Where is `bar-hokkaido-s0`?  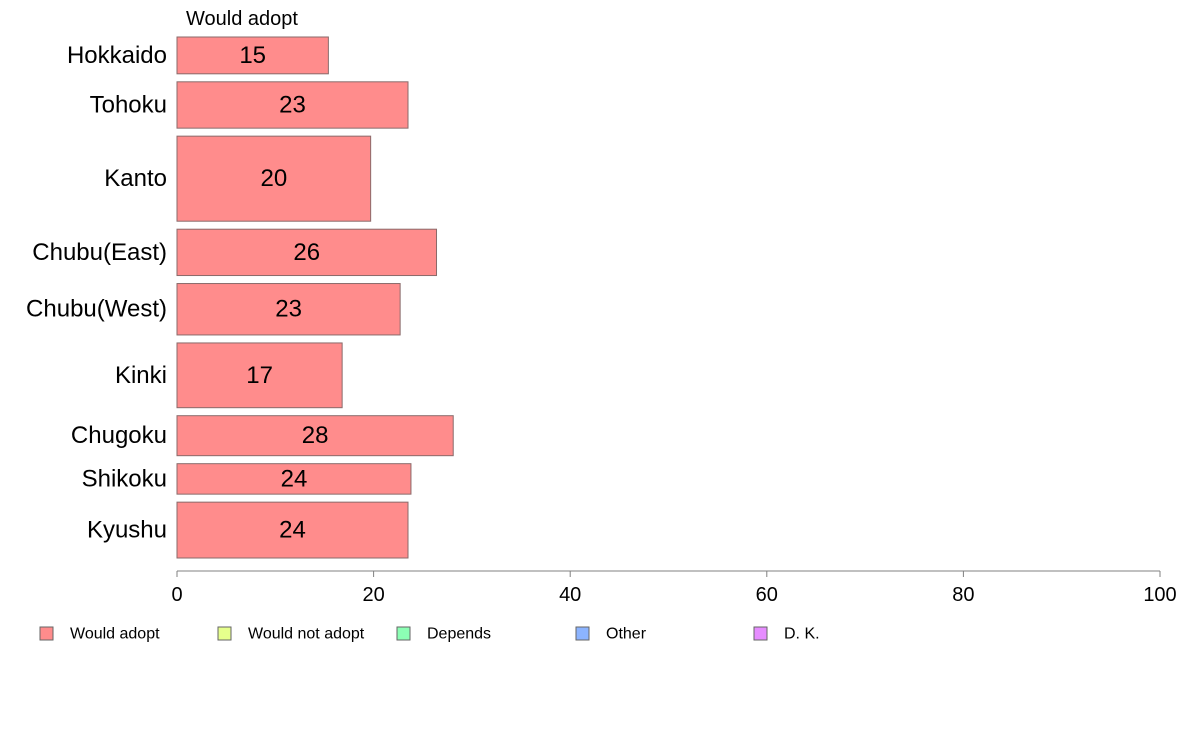
bar-hokkaido-s0 is located at coordinates (252, 55).